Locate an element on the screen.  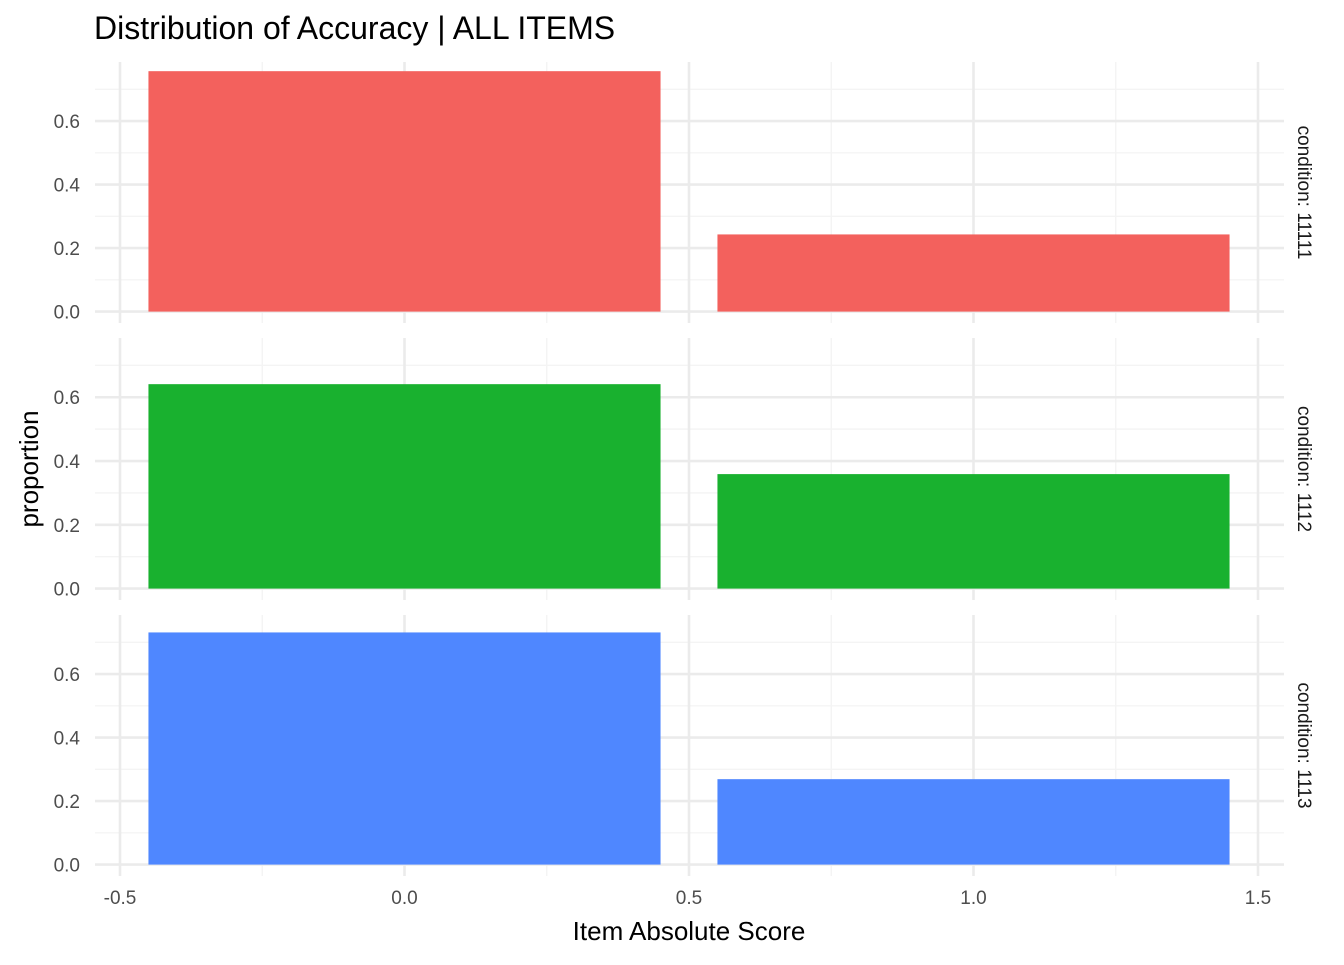
x-tick-label: 1.0 is located at coordinates (973, 898).